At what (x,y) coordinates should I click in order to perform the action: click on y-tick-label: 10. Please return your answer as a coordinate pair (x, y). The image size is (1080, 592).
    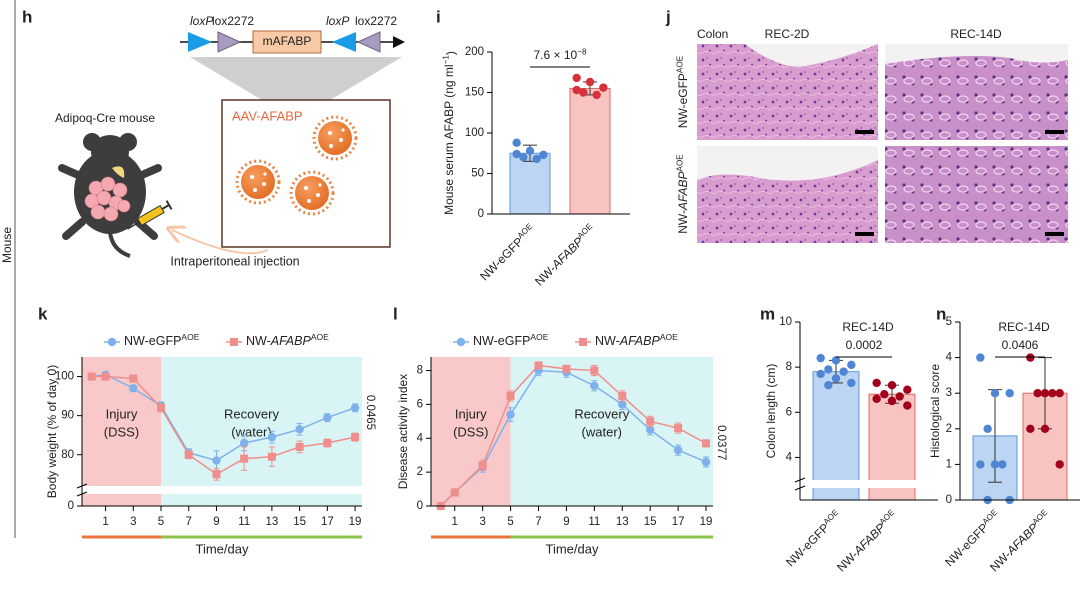
    Looking at the image, I should click on (785, 322).